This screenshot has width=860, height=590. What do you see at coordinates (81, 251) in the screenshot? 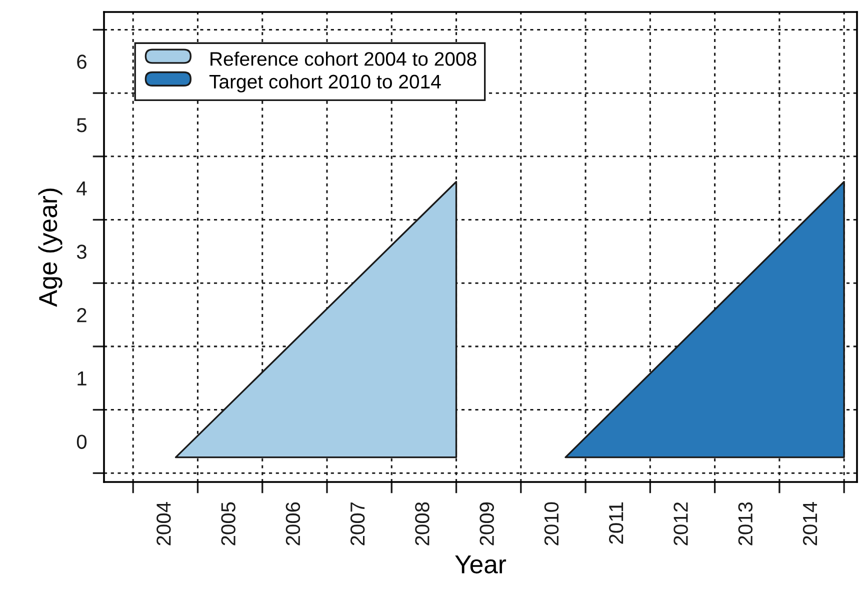
I see `y-tick-label: 3` at bounding box center [81, 251].